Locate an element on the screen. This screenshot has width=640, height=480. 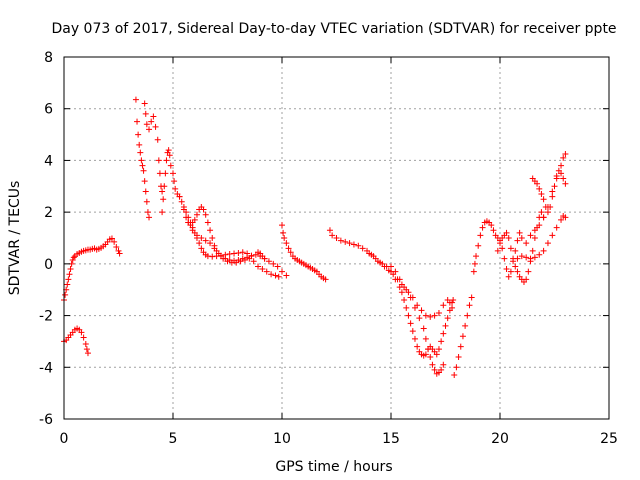
y-tick-label: 4 is located at coordinates (48, 161).